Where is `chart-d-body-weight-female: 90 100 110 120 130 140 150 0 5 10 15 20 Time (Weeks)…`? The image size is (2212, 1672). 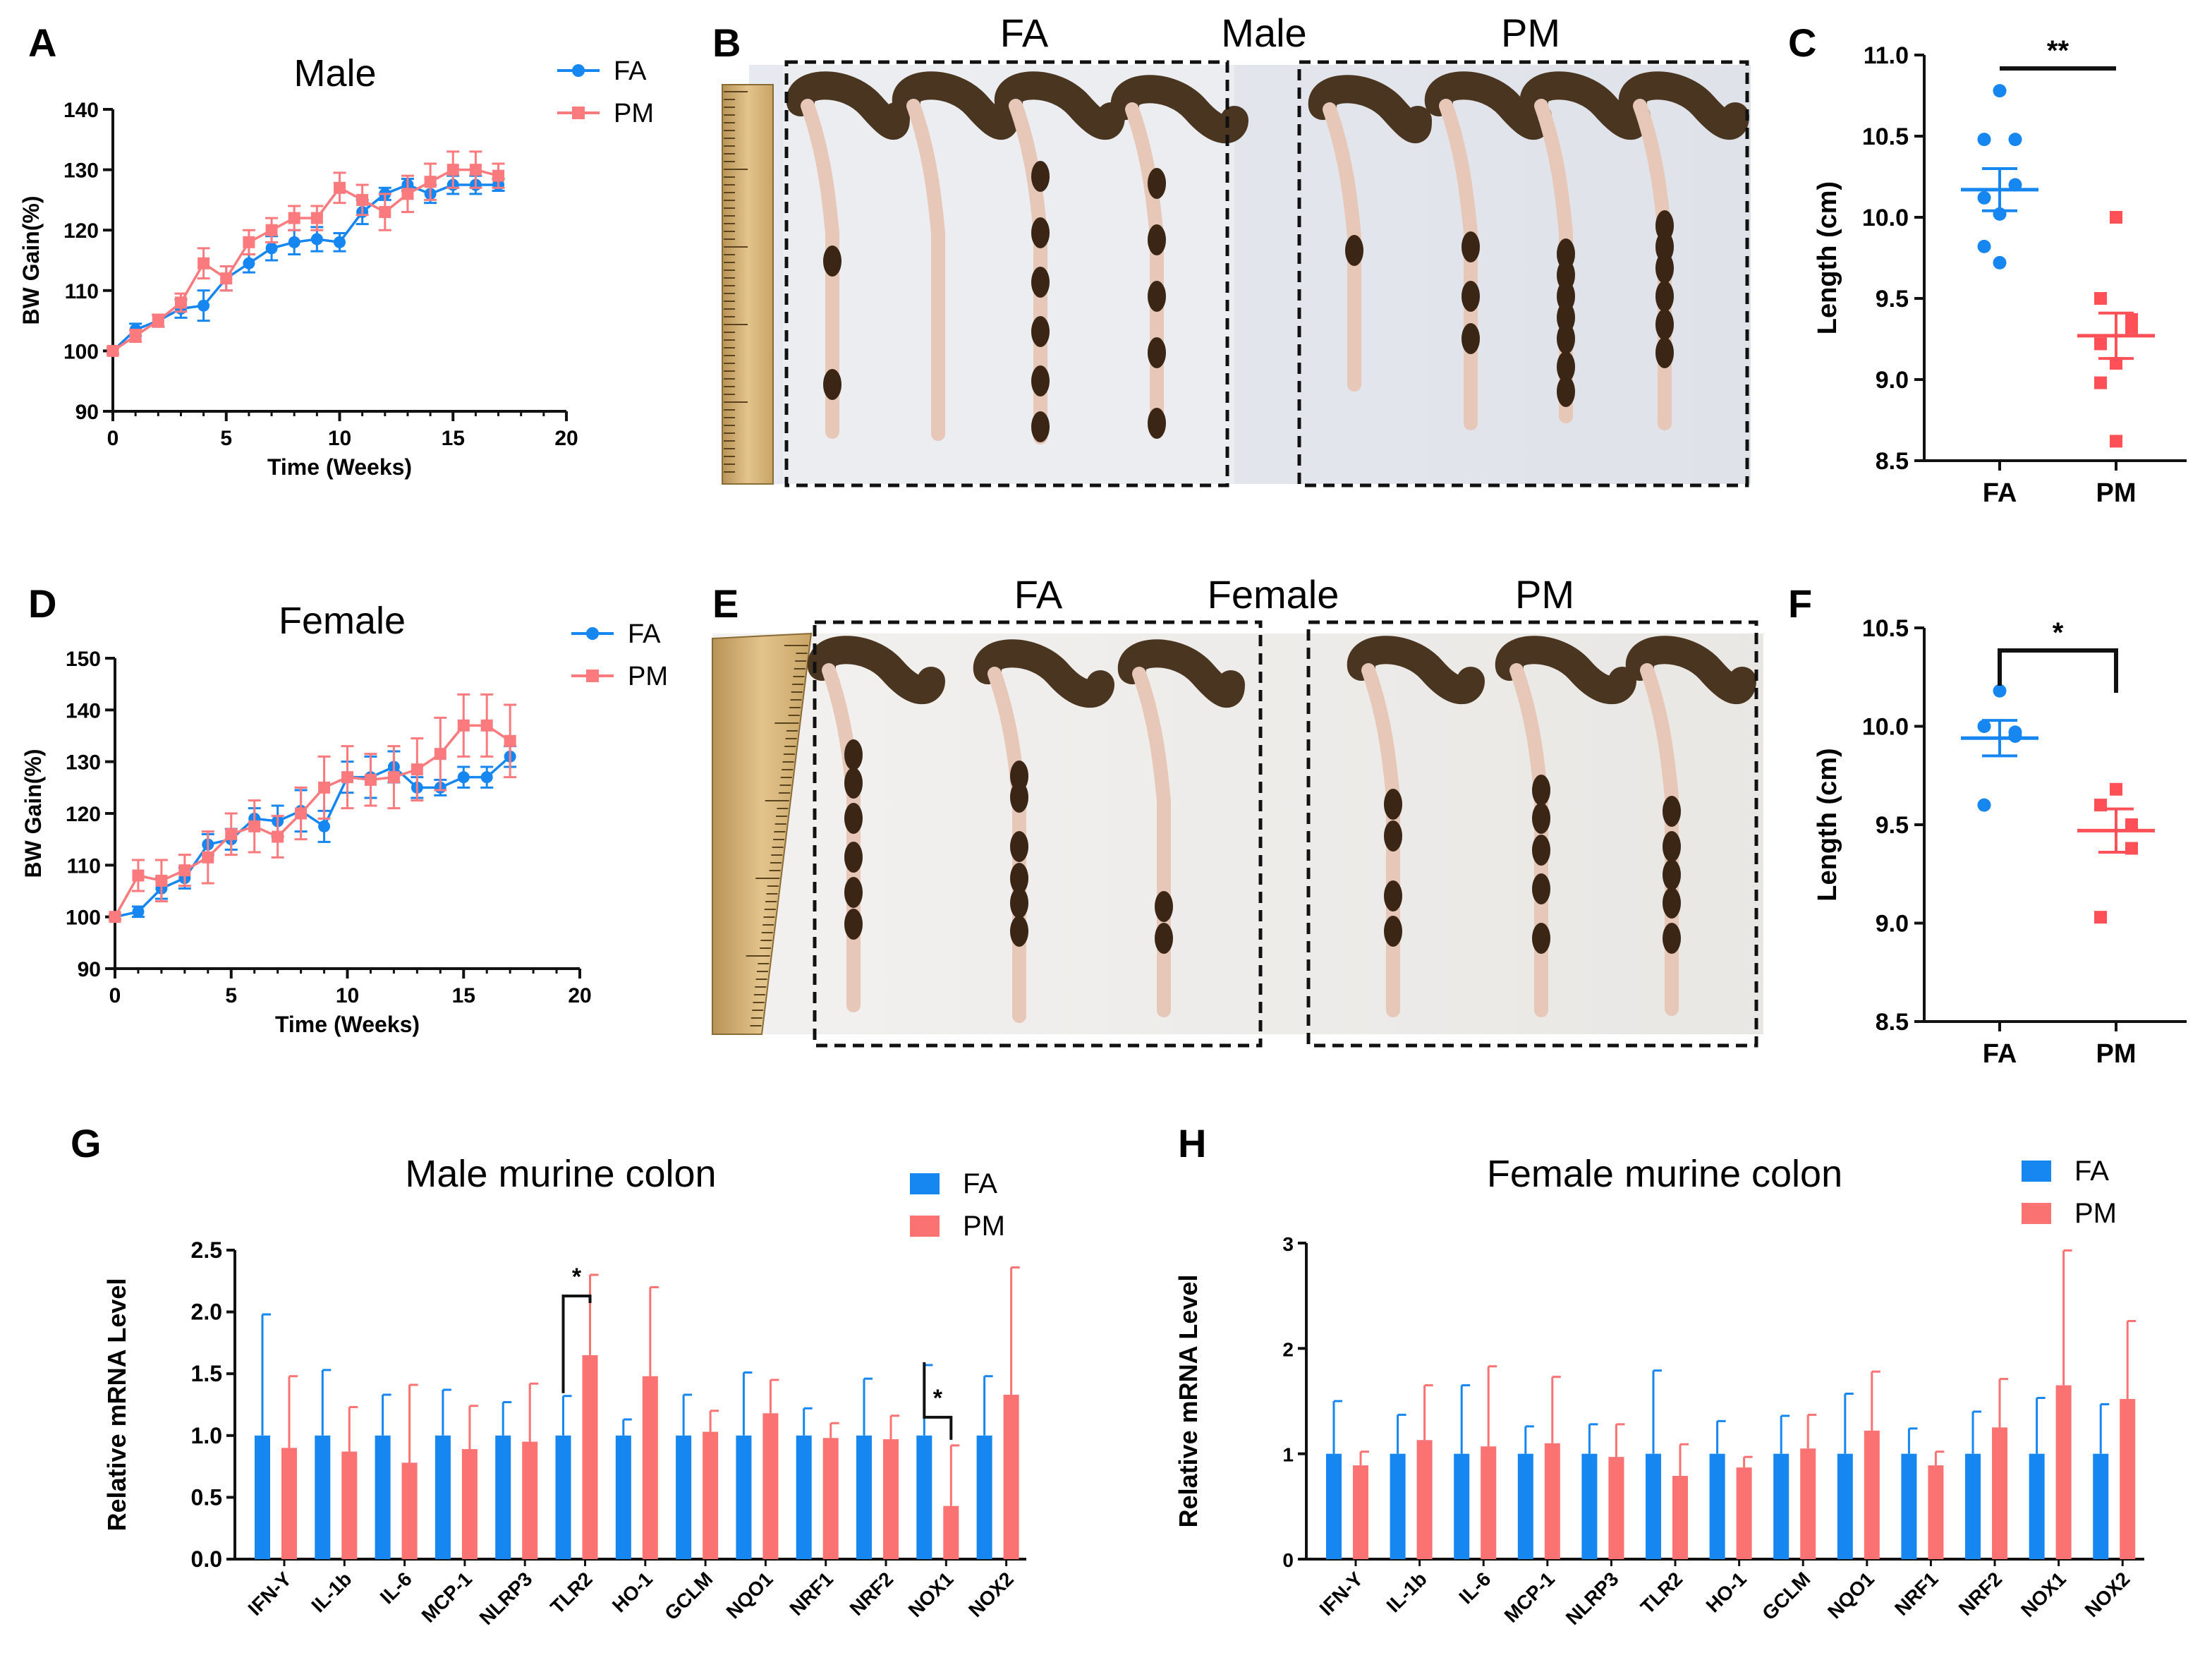 chart-d-body-weight-female: 90 100 110 120 130 140 150 0 5 10 15 20 Time (Weeks)… is located at coordinates (344, 828).